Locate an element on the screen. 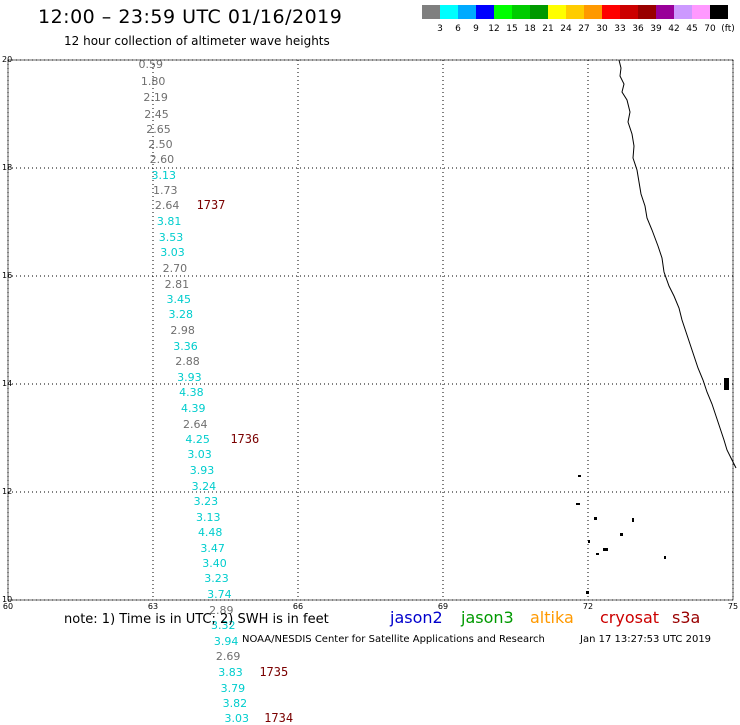 The width and height of the screenshot is (740, 725). scale-label: 12 is located at coordinates (494, 29).